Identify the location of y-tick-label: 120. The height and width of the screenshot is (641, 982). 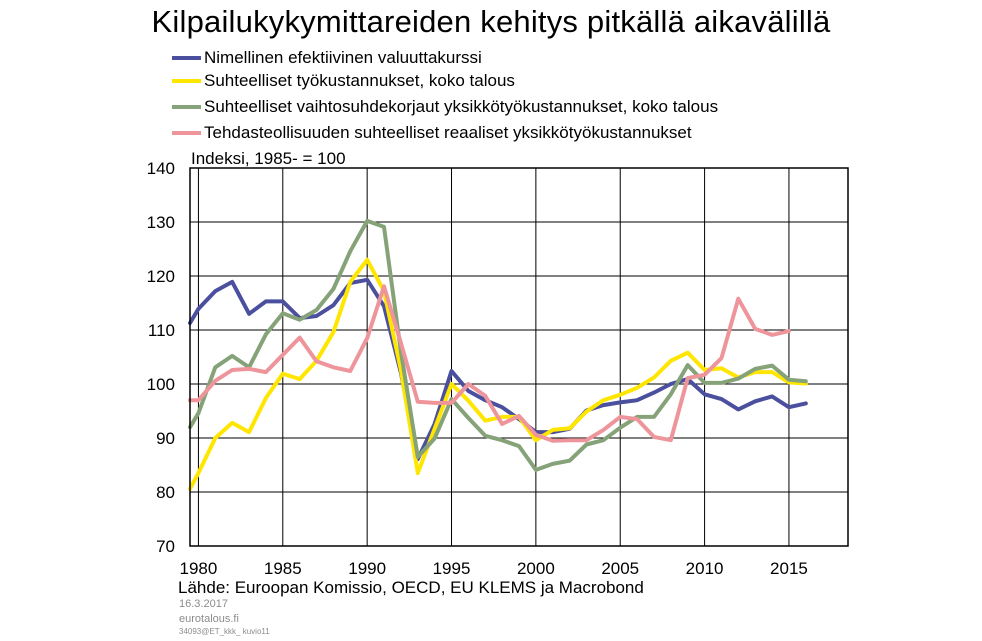
(161, 276).